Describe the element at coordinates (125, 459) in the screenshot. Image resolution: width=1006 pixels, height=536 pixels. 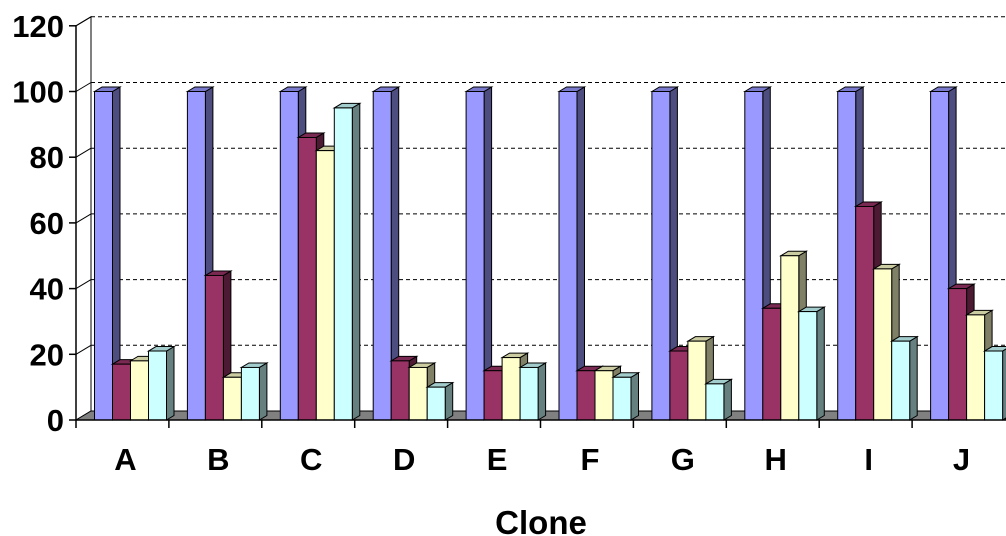
I see `x-tick-label: A` at that location.